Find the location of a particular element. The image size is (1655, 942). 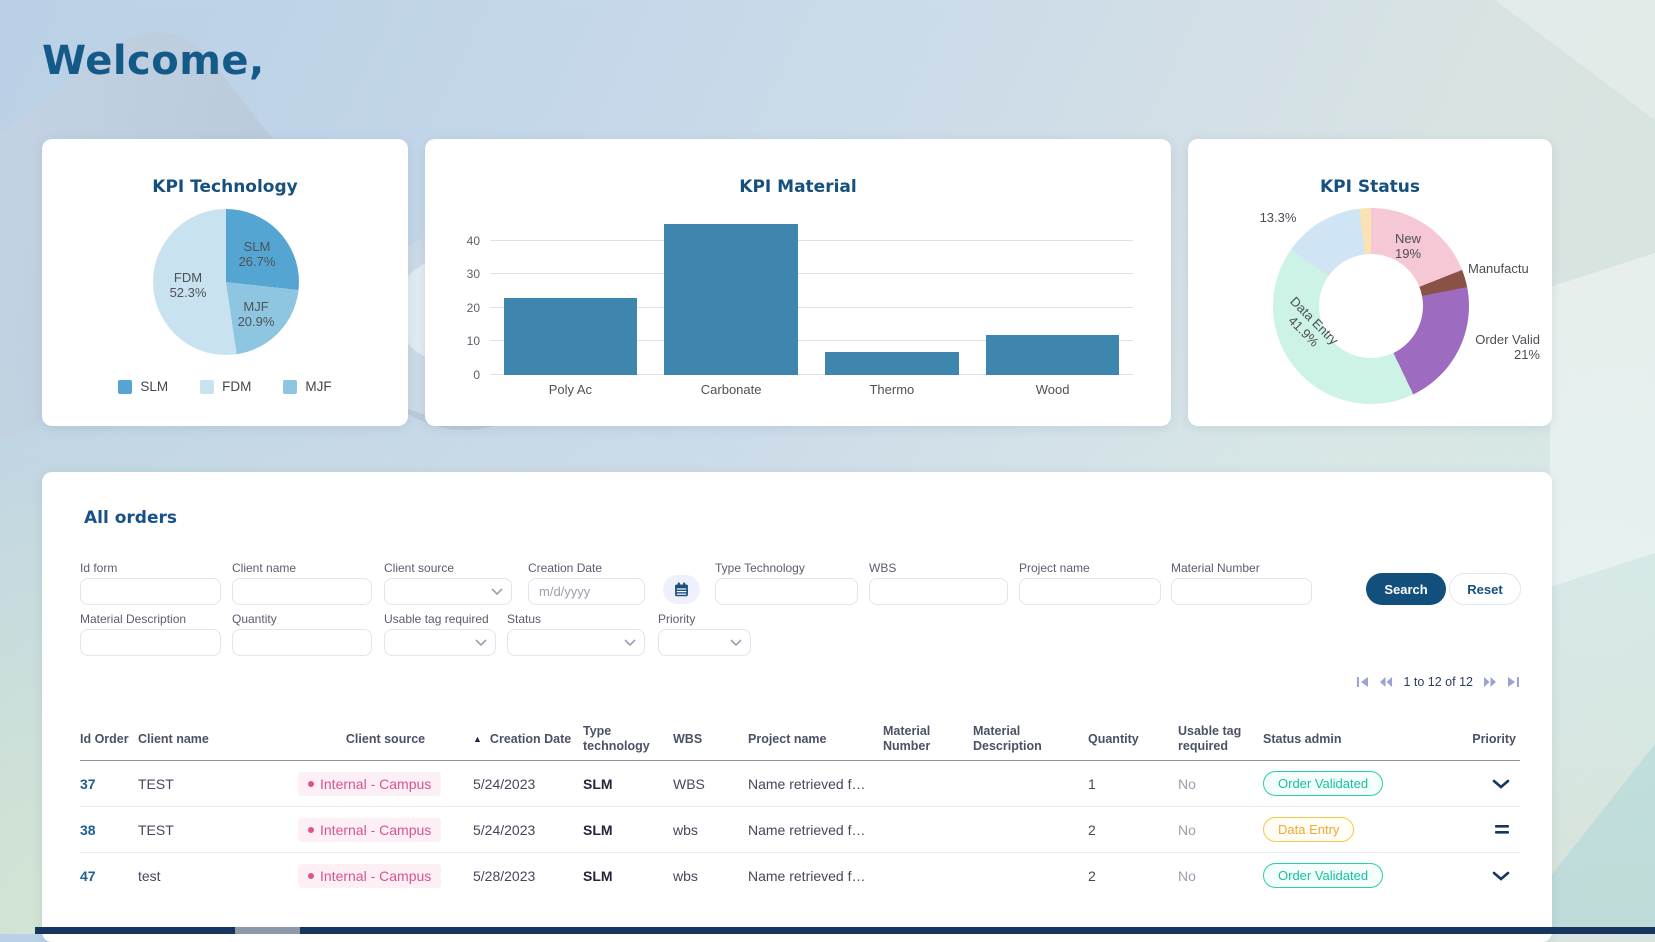

priority-low-chevron-down-icon is located at coordinates (1501, 784).